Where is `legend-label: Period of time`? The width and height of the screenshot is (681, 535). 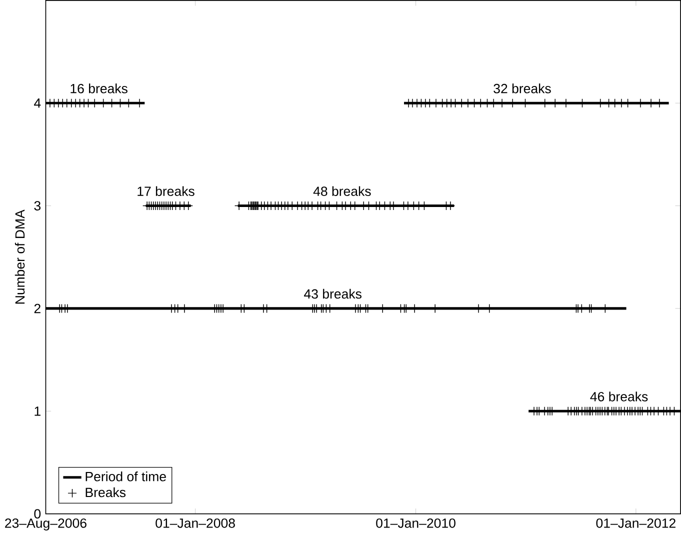
legend-label: Period of time is located at coordinates (126, 477).